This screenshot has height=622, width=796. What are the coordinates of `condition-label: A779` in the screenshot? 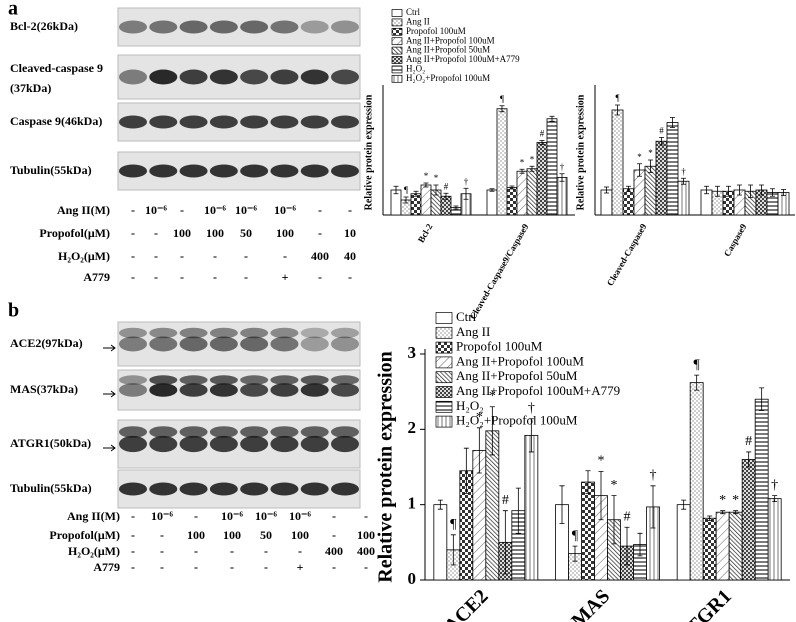 It's located at (106, 567).